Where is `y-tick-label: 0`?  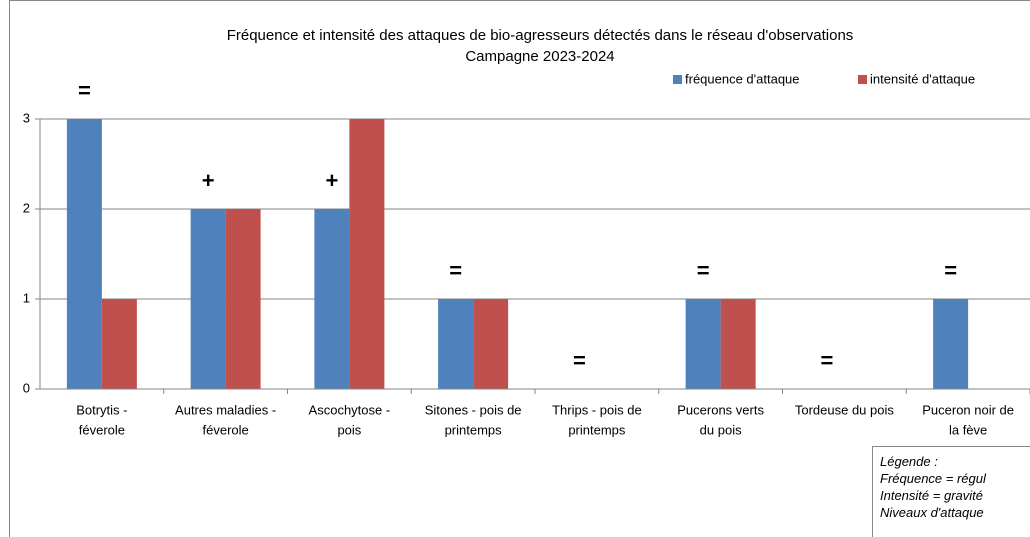
y-tick-label: 0 is located at coordinates (26, 387).